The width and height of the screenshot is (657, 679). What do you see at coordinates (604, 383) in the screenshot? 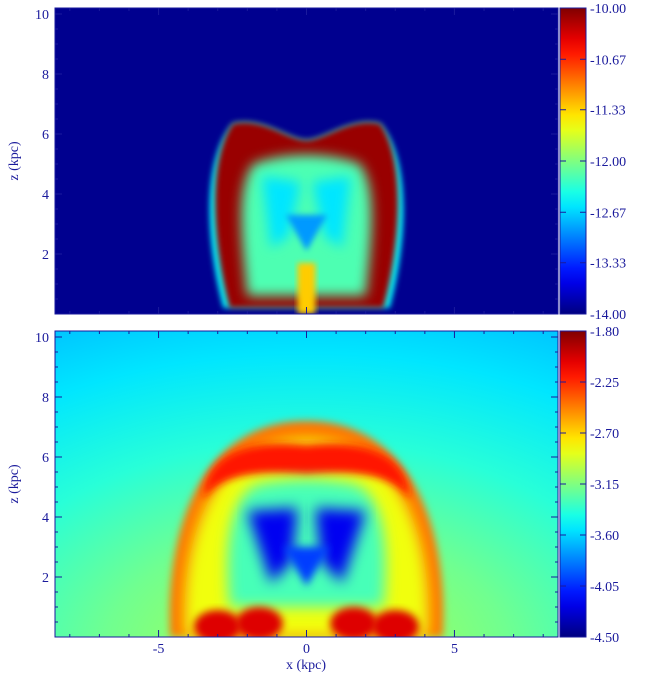
I see `colorbar-tick-label: -2.25` at bounding box center [604, 383].